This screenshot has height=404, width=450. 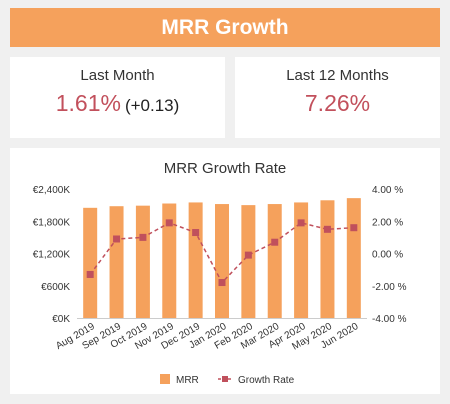 I want to click on y-left-tick-label: €1,800K, so click(x=52, y=222).